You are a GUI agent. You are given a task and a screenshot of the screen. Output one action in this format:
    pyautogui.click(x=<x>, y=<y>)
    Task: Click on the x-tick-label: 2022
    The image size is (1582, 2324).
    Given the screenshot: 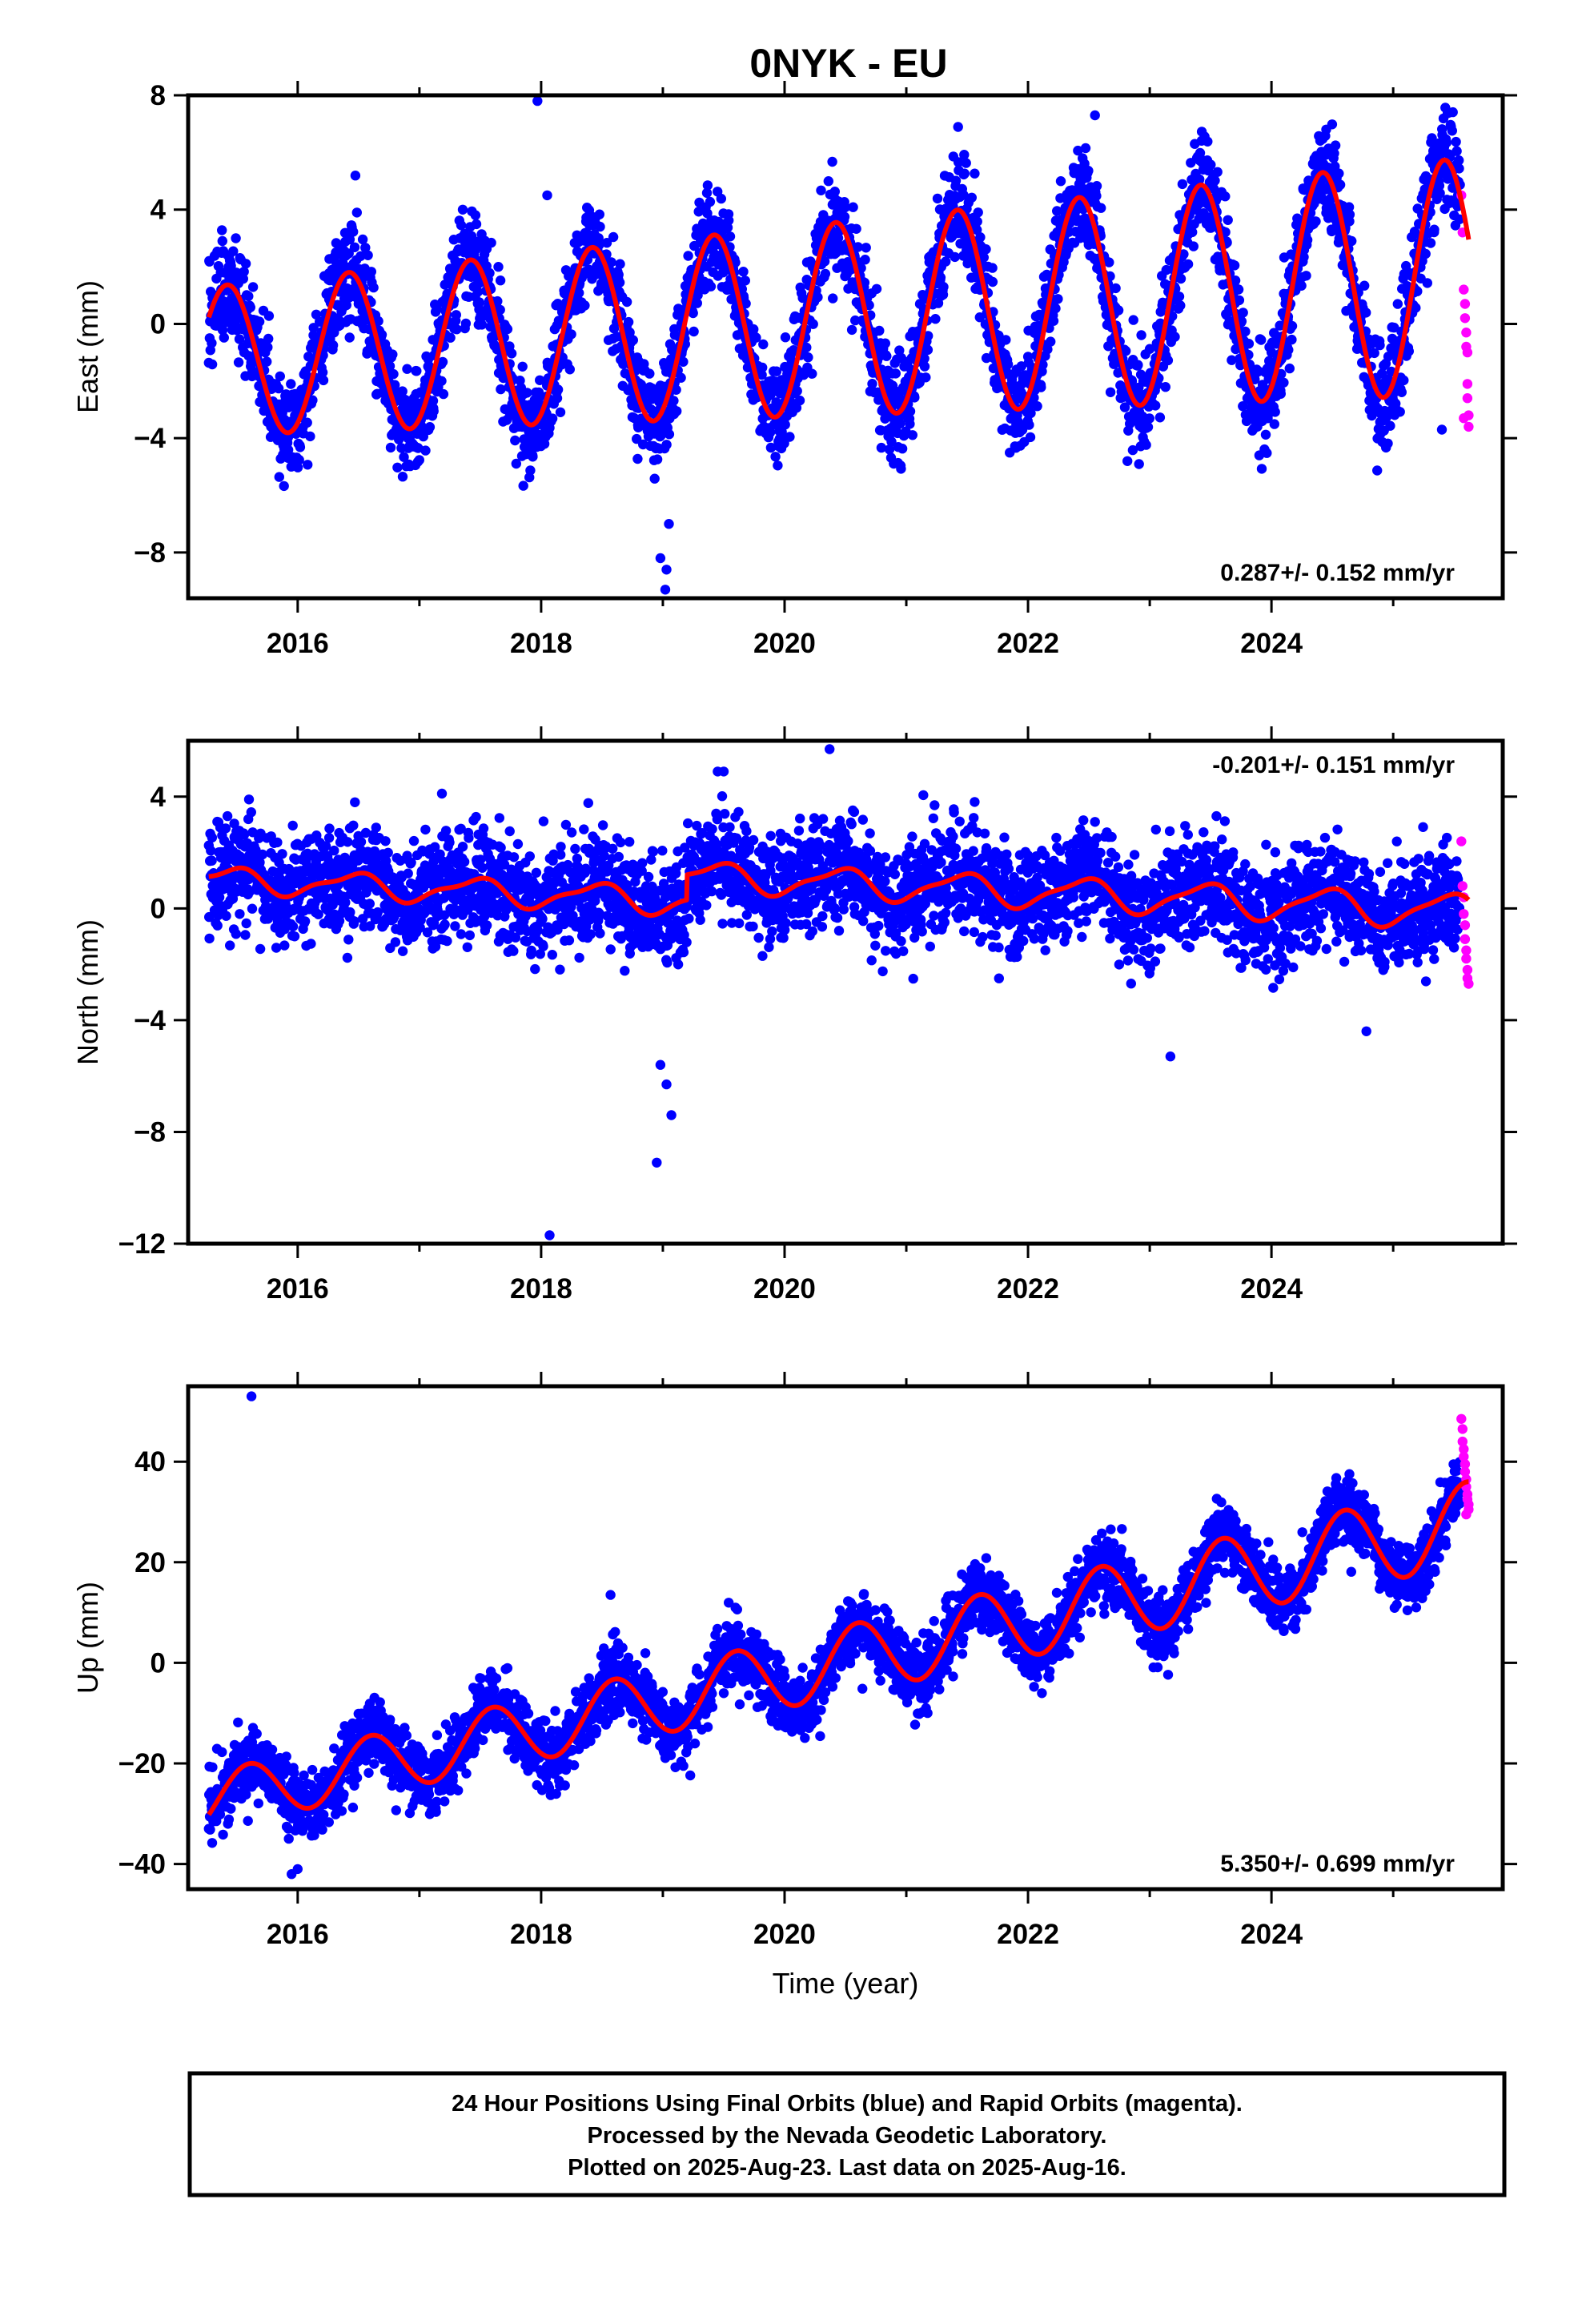 What is the action you would take?
    pyautogui.click(x=1028, y=644)
    